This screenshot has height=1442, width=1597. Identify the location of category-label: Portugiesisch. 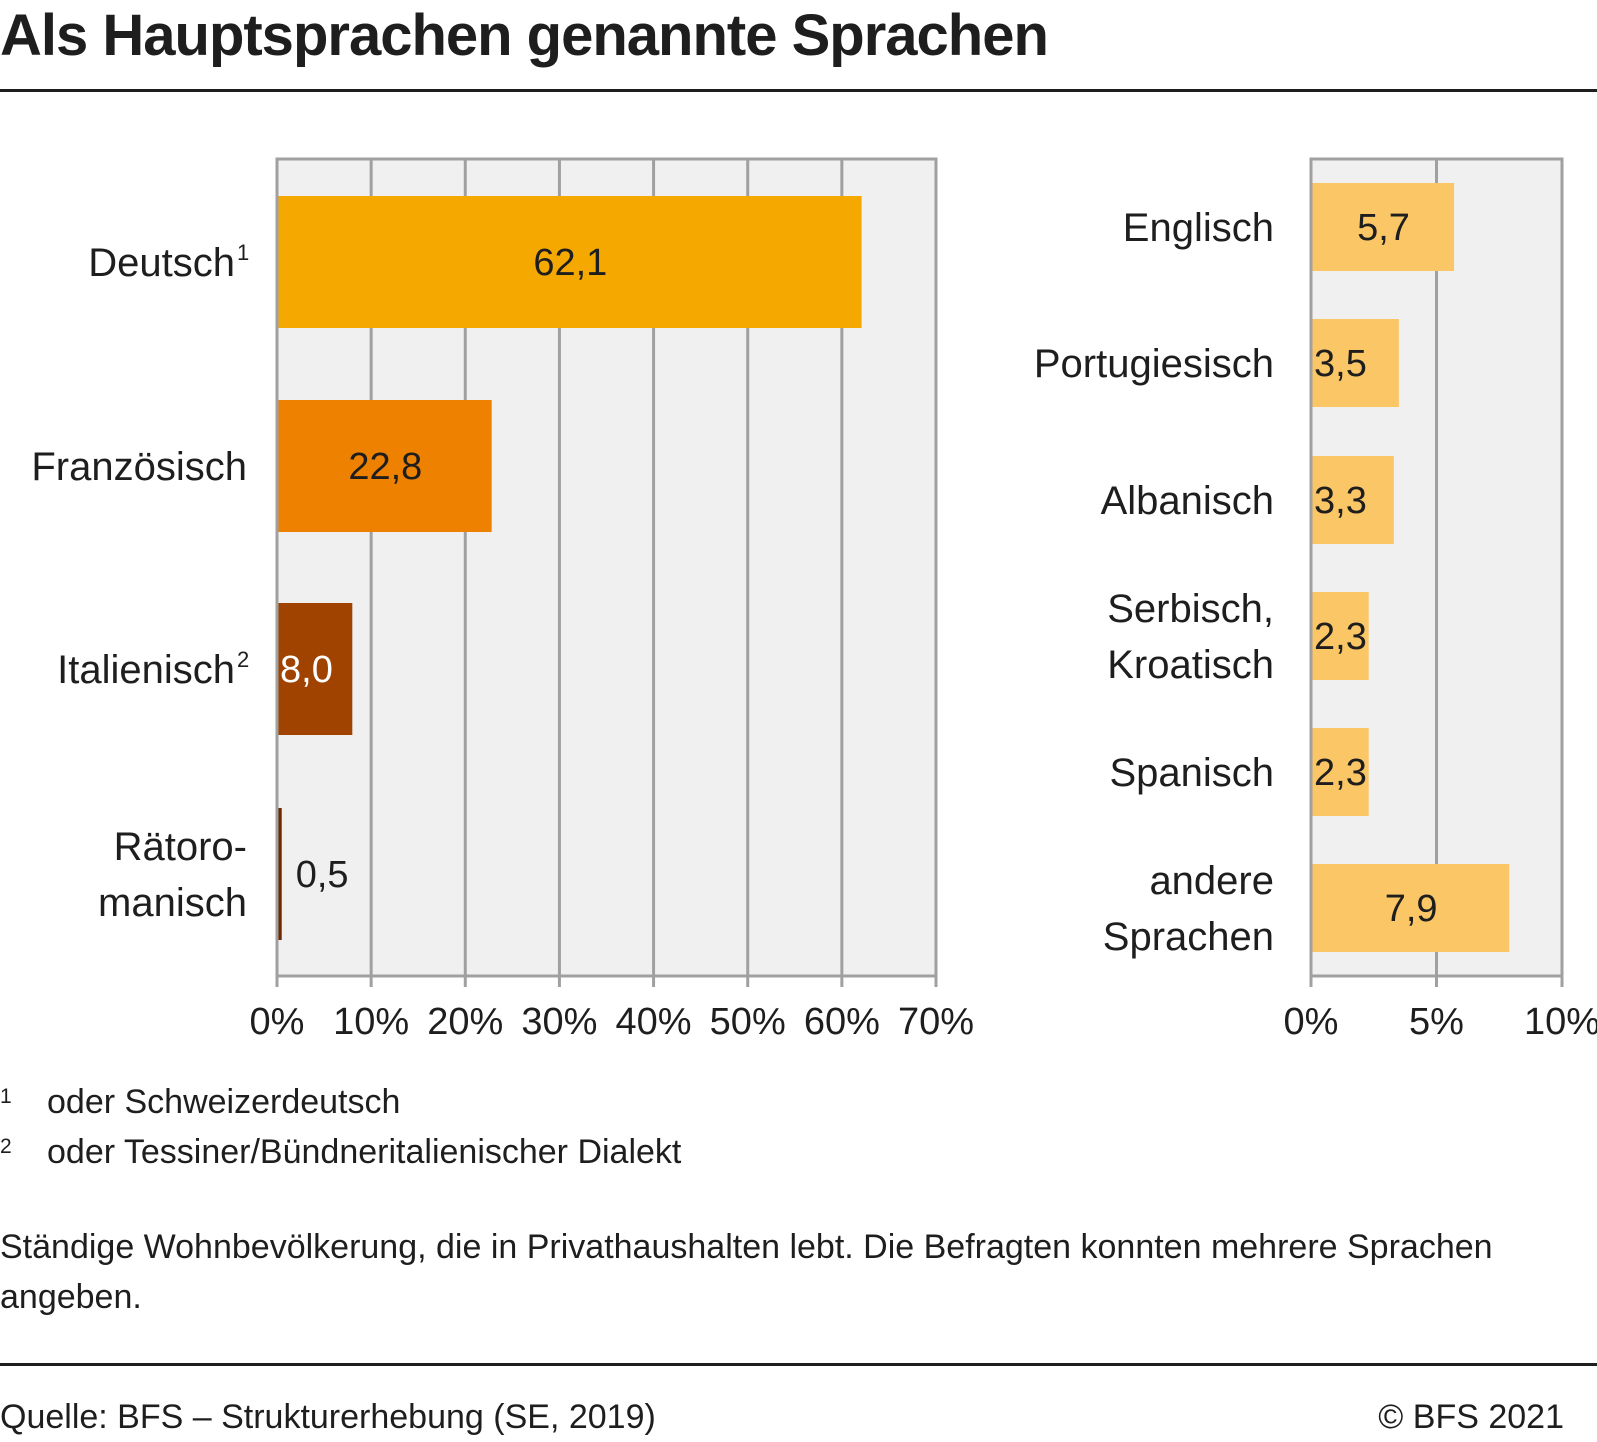
(1154, 364).